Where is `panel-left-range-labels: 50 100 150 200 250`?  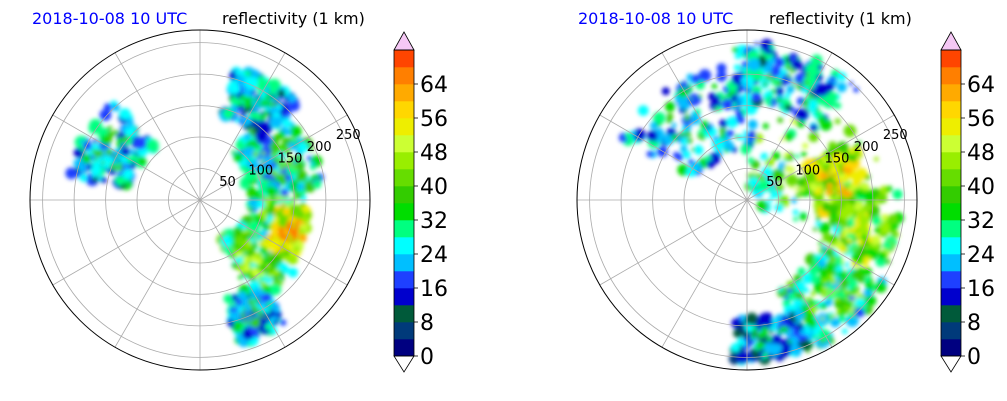
panel-left-range-labels: 50 100 150 200 250 is located at coordinates (290, 159).